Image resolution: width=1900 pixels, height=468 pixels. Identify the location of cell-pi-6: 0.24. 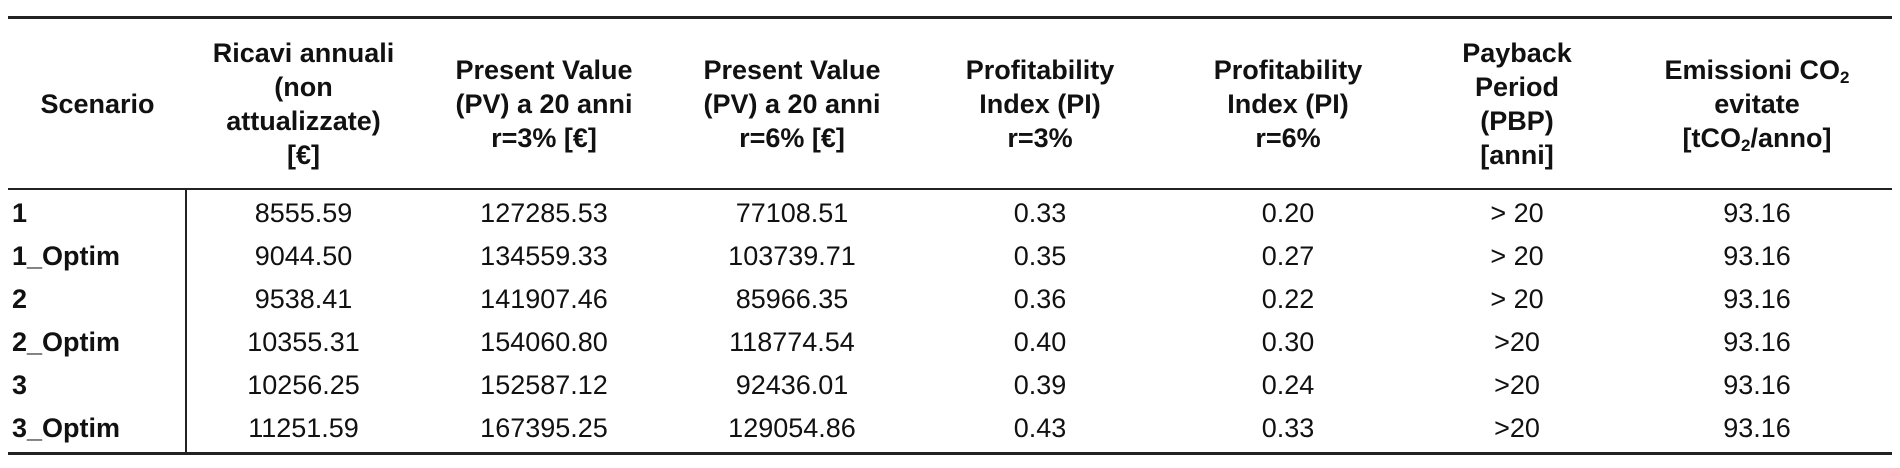
(1288, 384).